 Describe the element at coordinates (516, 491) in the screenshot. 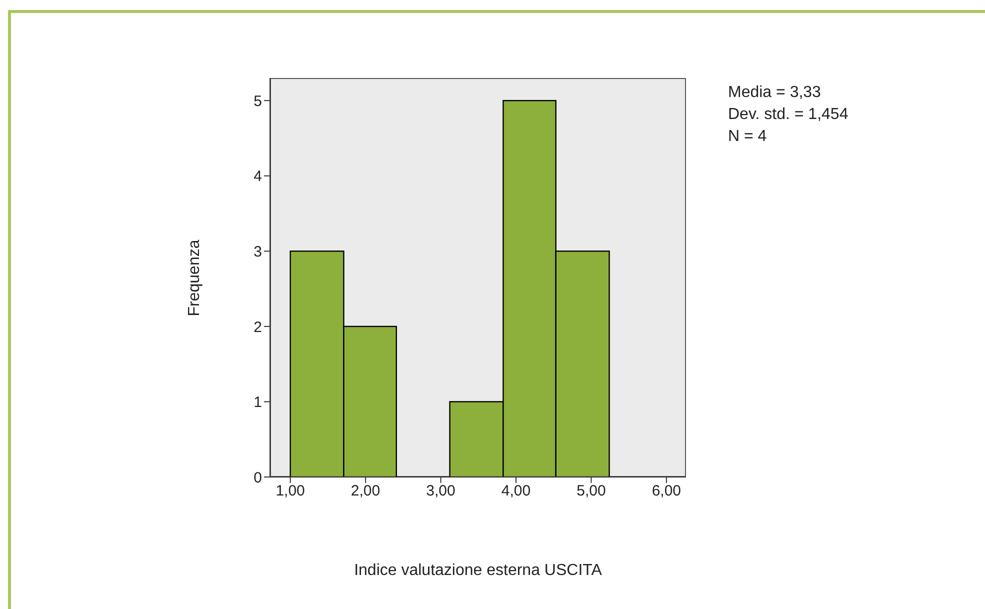

I see `x-tick-label: 4,00` at that location.